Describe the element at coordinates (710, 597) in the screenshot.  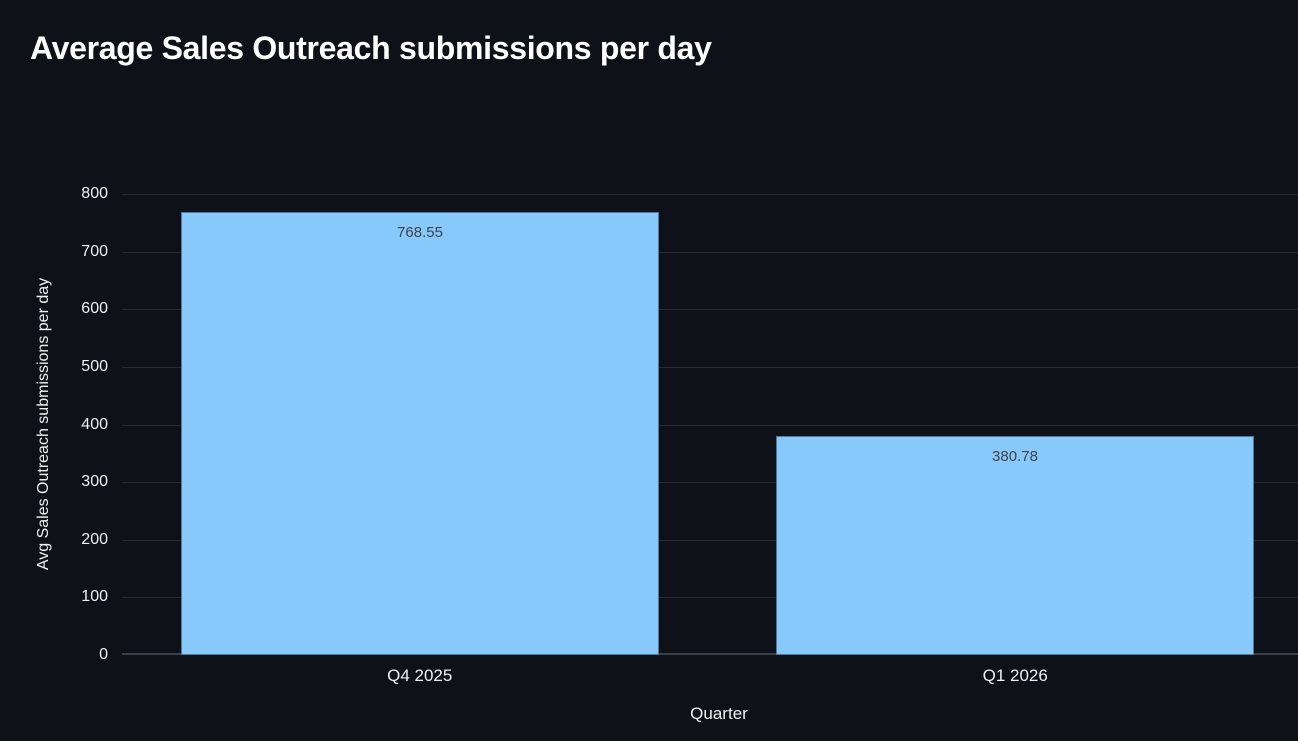
I see `gridline-y100` at that location.